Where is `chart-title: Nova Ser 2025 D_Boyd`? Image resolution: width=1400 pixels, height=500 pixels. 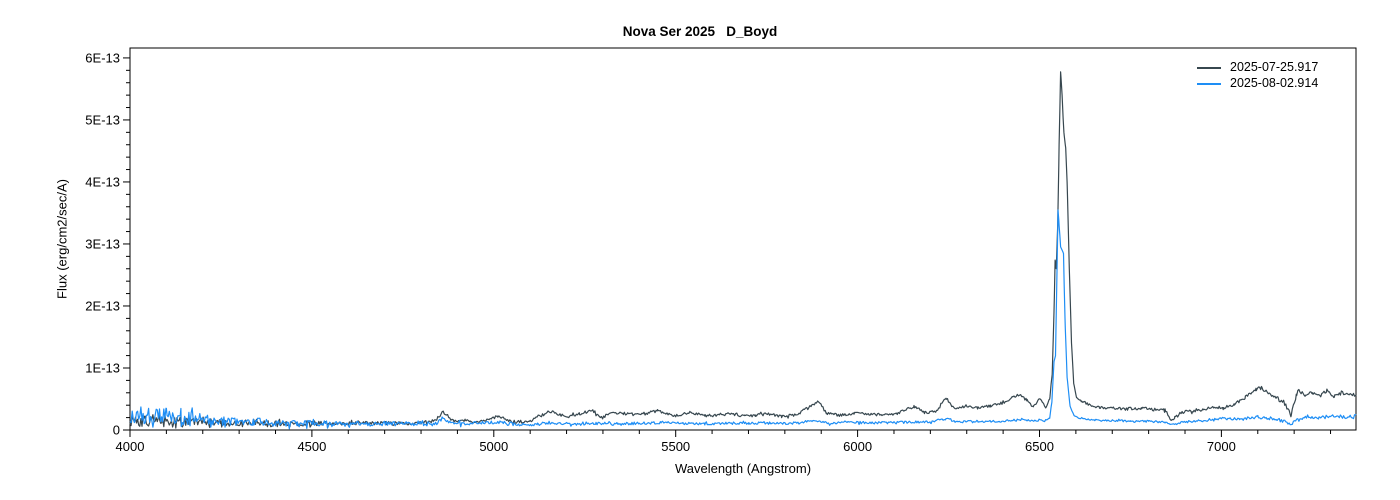 chart-title: Nova Ser 2025 D_Boyd is located at coordinates (700, 31).